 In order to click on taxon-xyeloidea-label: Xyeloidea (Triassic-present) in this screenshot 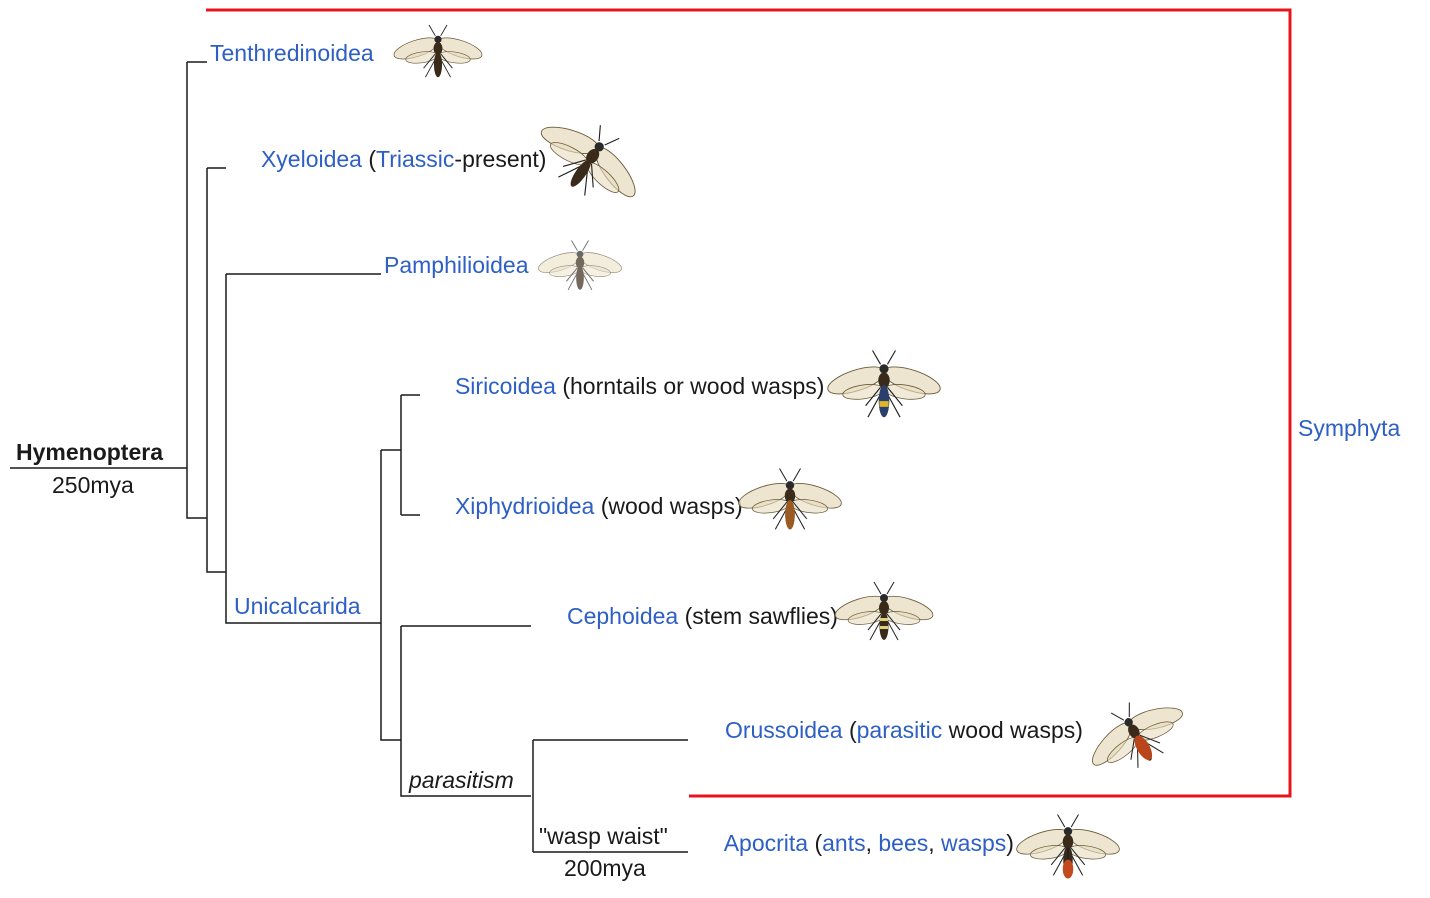, I will do `click(397, 159)`.